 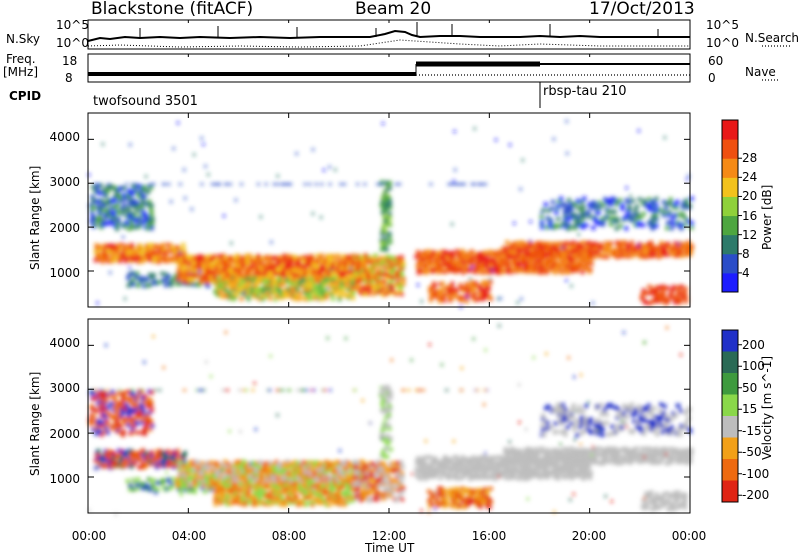 What do you see at coordinates (749, 235) in the screenshot?
I see `power-cbar-tick-label: 12` at bounding box center [749, 235].